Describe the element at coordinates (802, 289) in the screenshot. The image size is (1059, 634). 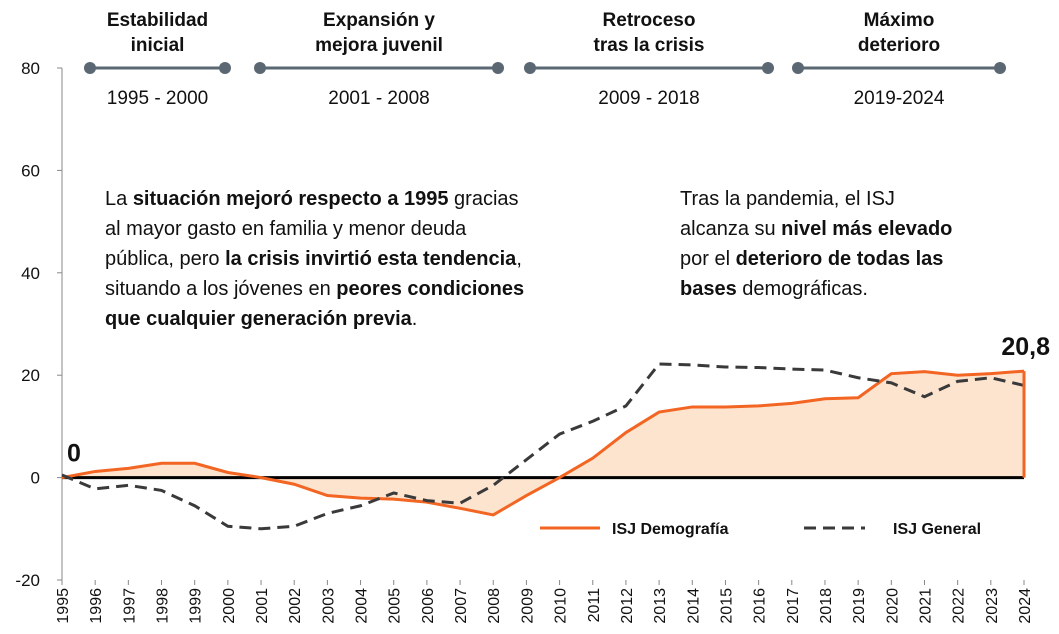
I see `note-run: demográficas.` at that location.